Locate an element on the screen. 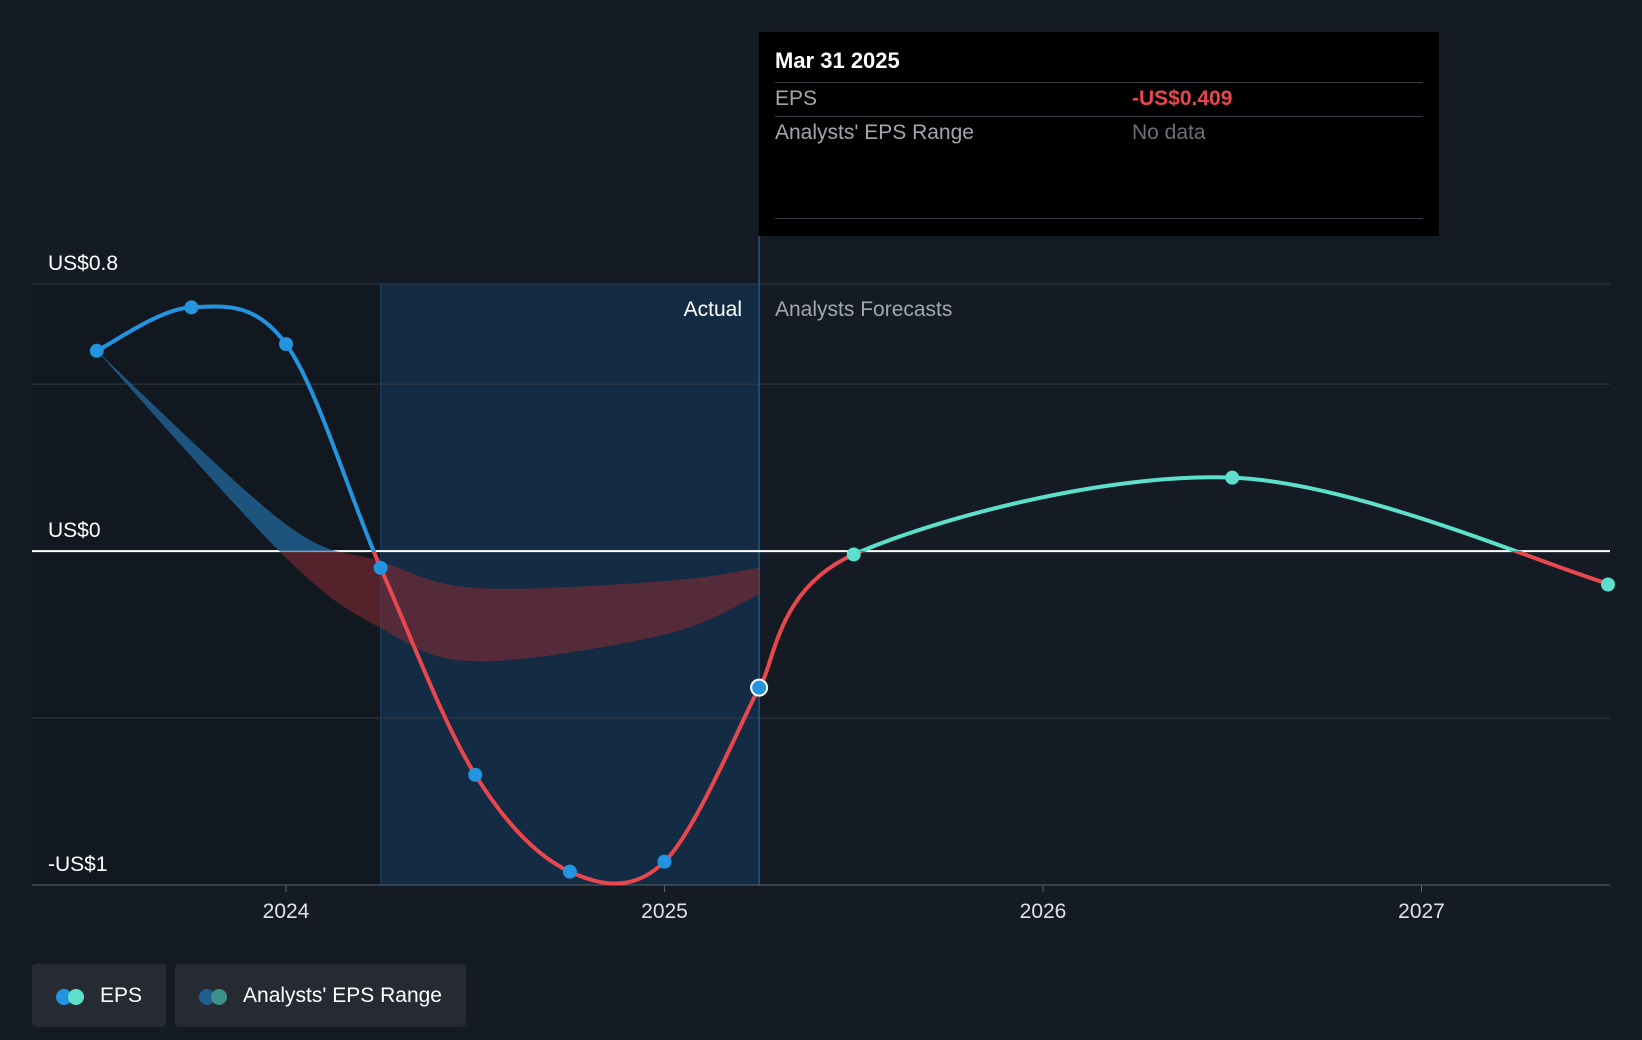  eps-forecast-line-negative is located at coordinates (1183, 620).